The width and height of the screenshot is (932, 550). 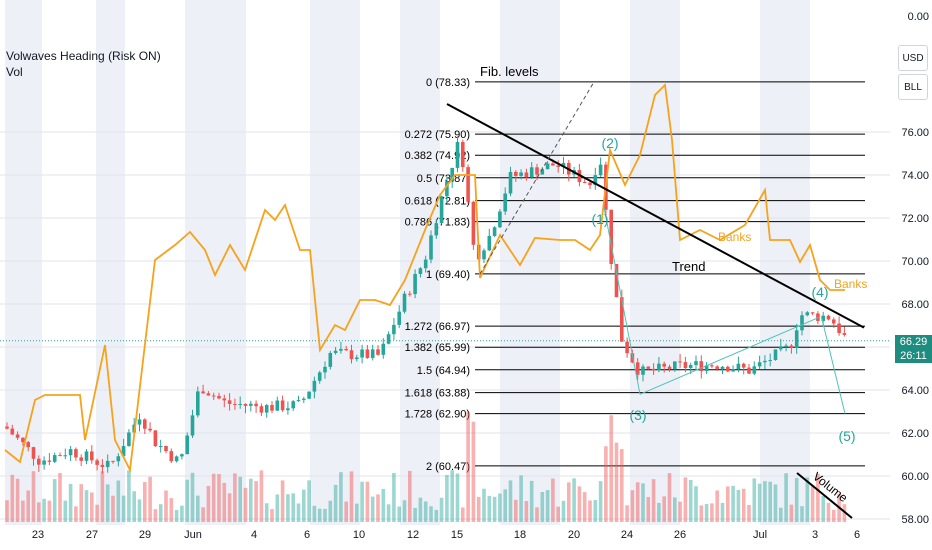 I want to click on x-tick-8: 15, so click(x=457, y=535).